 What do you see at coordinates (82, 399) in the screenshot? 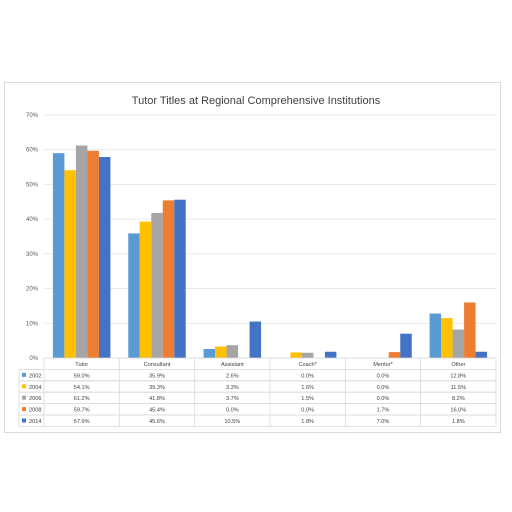
I see `data-label: 61.2%` at bounding box center [82, 399].